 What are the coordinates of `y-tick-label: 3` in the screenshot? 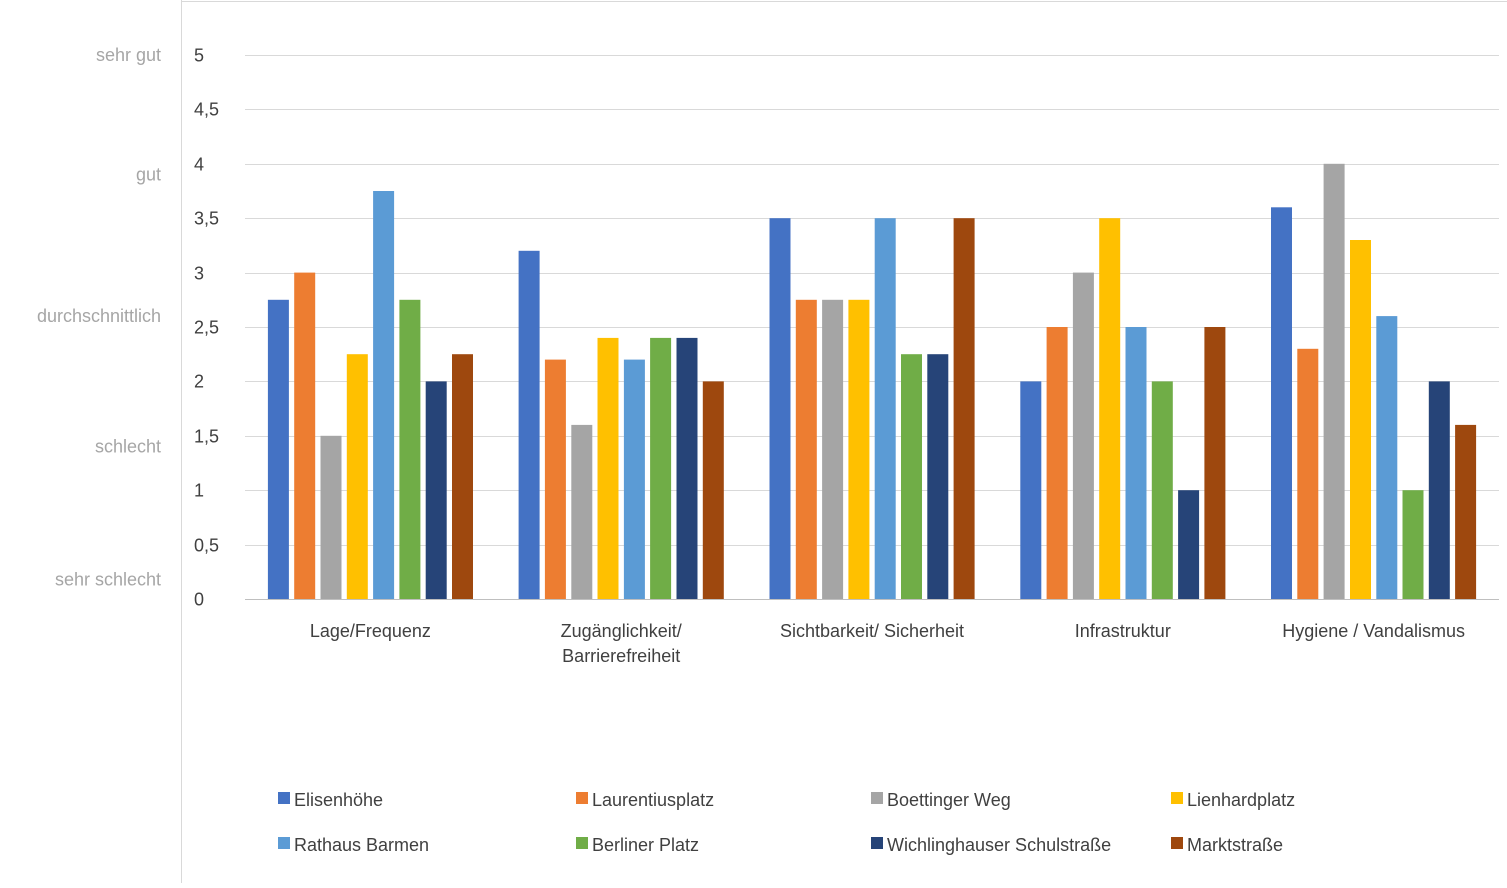 It's located at (199, 274).